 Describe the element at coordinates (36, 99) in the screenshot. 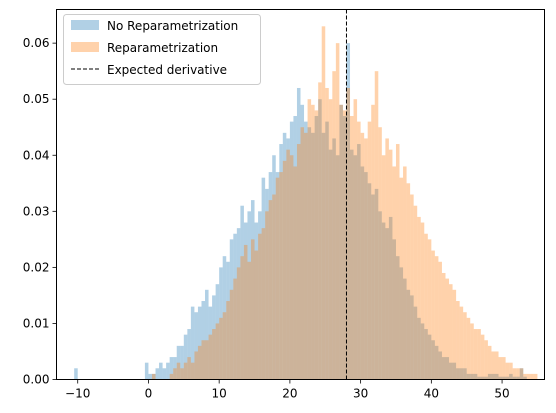

I see `y-tick-label: 0.05` at that location.